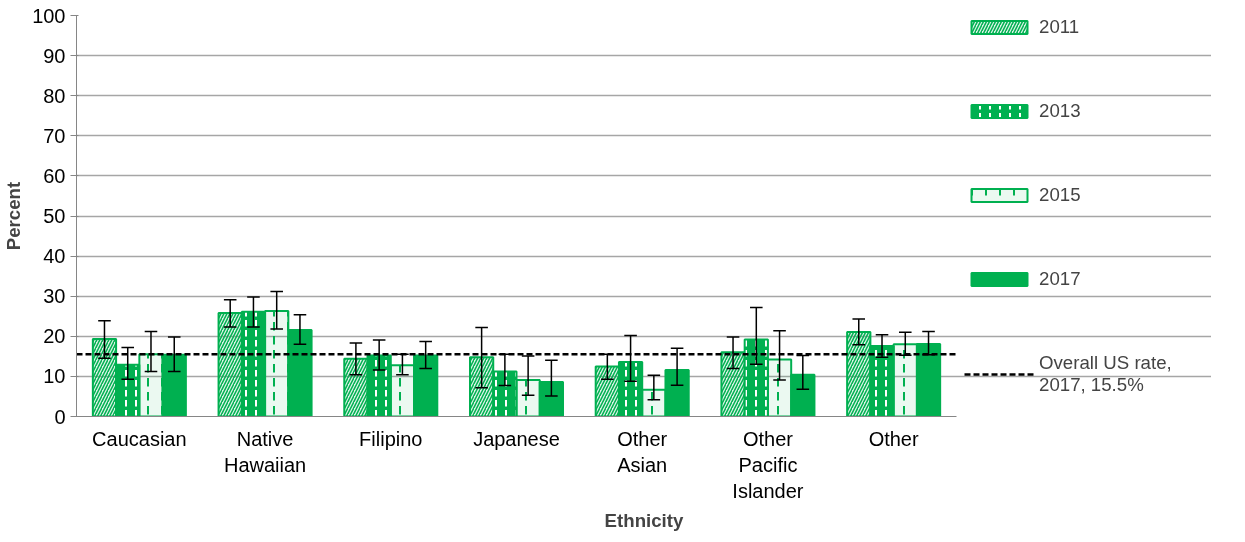 The width and height of the screenshot is (1245, 542). What do you see at coordinates (516, 438) in the screenshot?
I see `x-tick-label: Japanese` at bounding box center [516, 438].